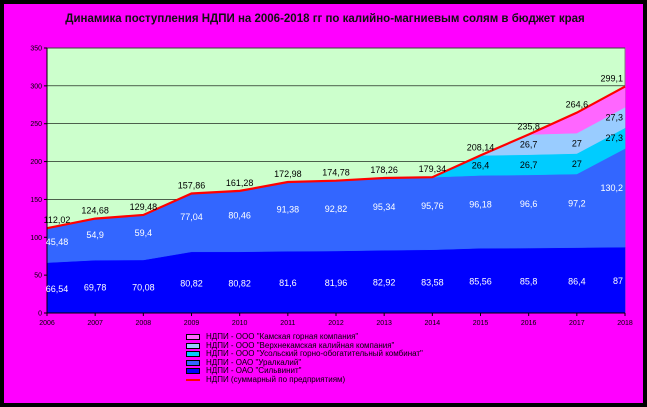  Describe the element at coordinates (192, 185) in the screenshot. I see `data-label-total: 157,86` at that location.